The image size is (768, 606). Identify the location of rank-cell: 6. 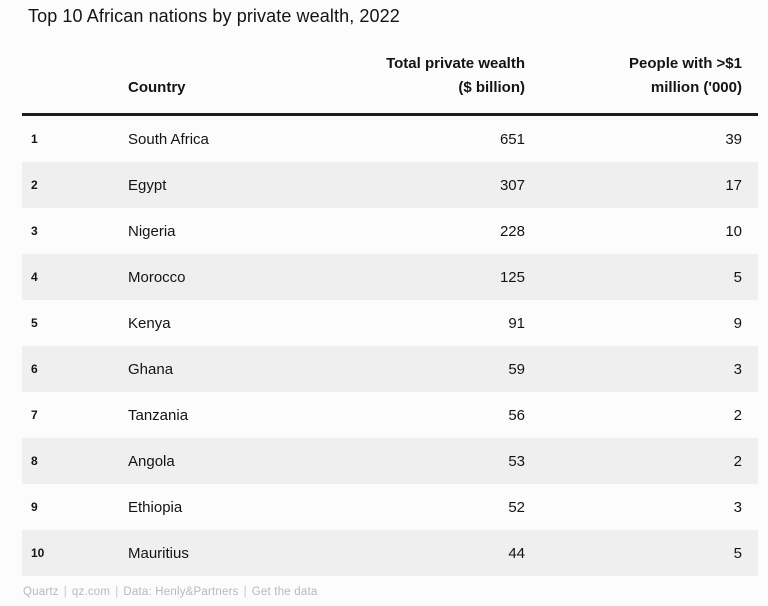
(34, 369).